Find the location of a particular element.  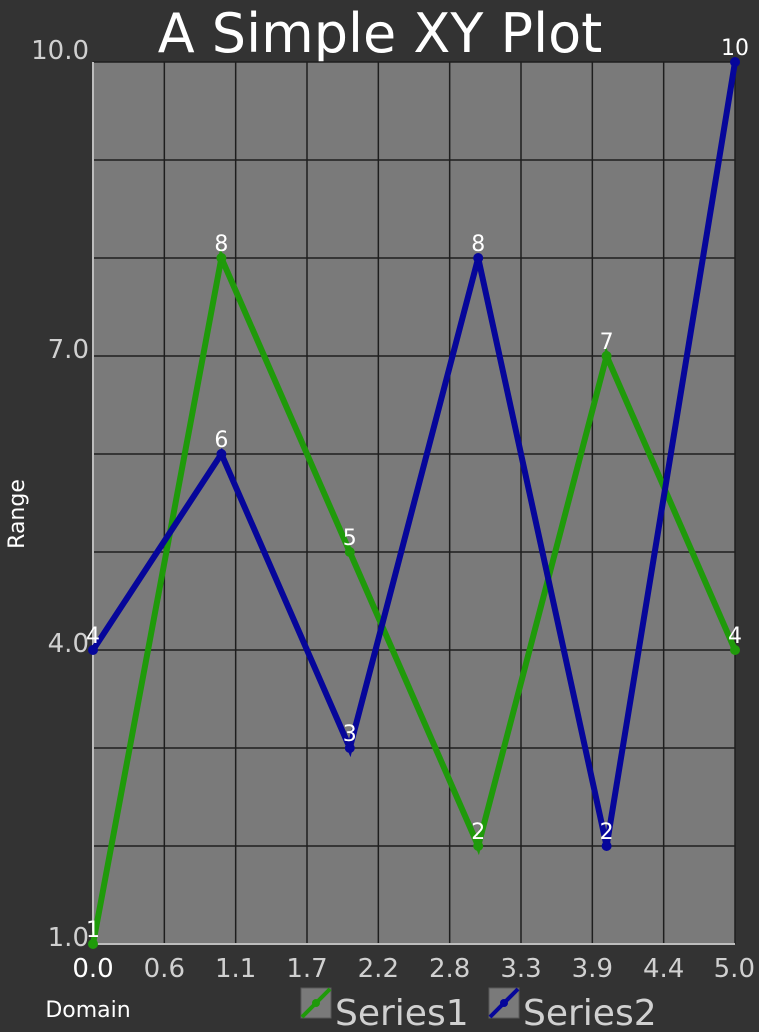

legend-label: Series1 is located at coordinates (402, 1012).